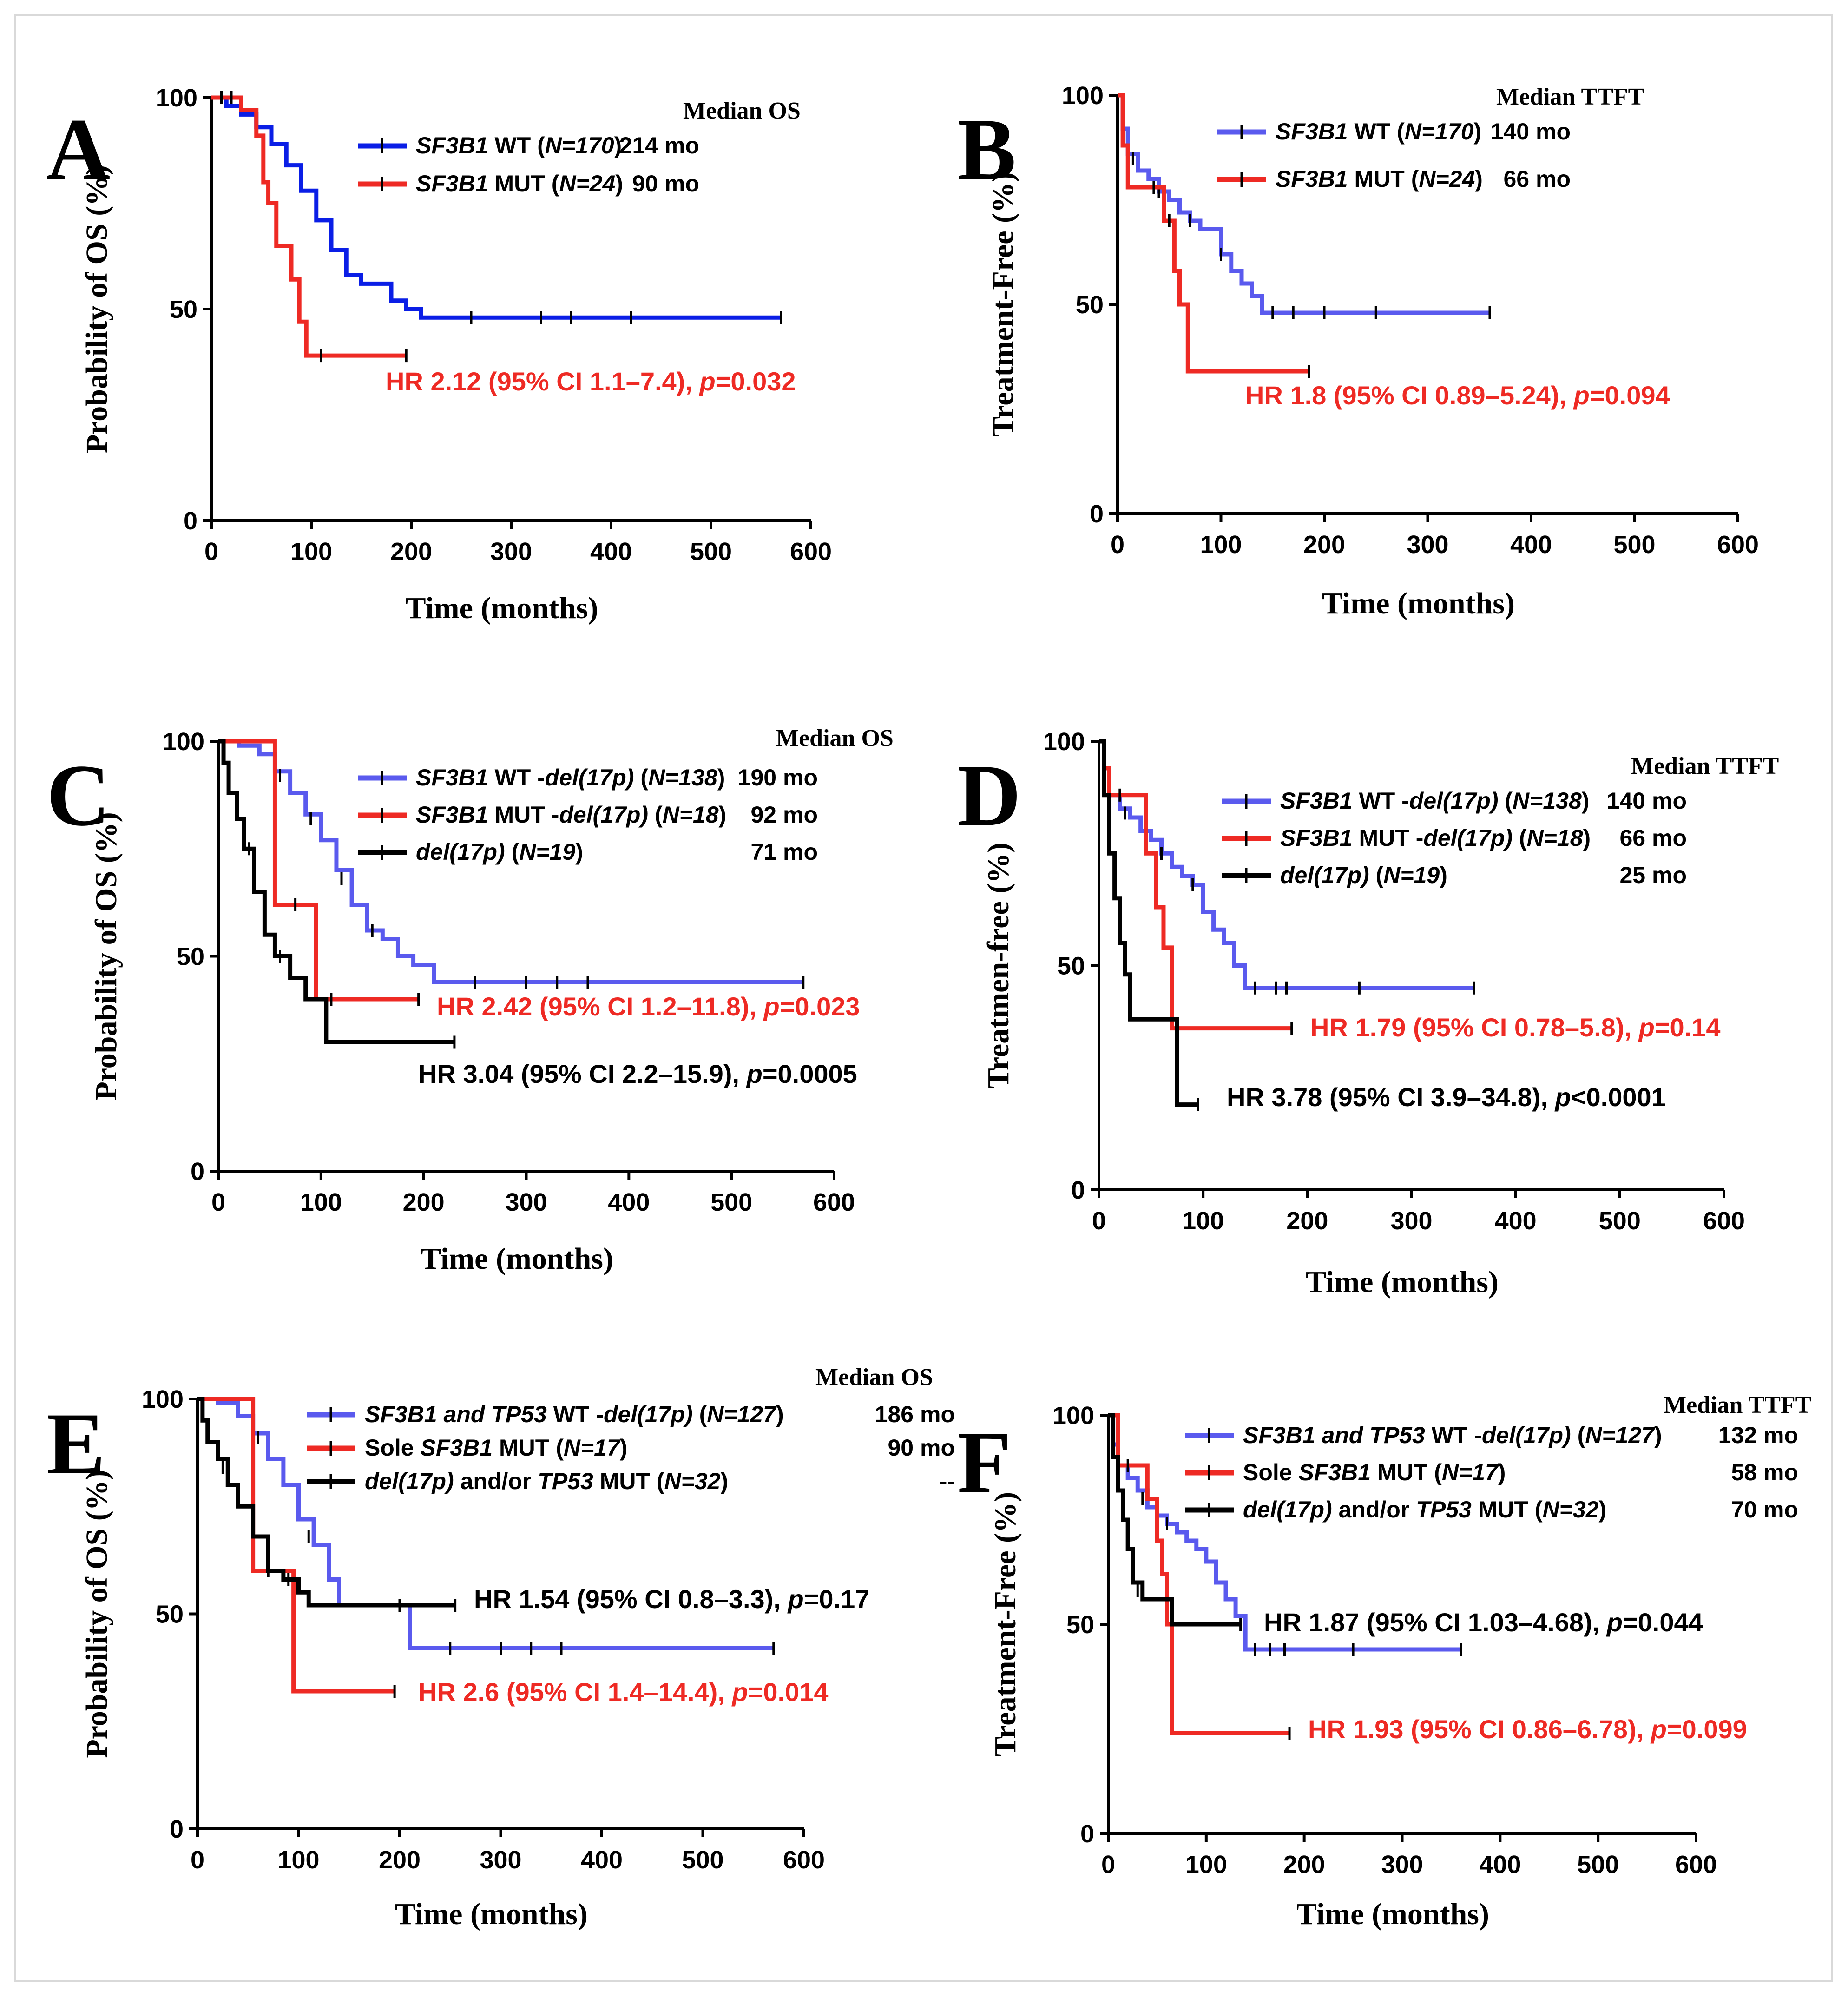 The image size is (1848, 1998). What do you see at coordinates (742, 111) in the screenshot?
I see `legend-title: Median OS` at bounding box center [742, 111].